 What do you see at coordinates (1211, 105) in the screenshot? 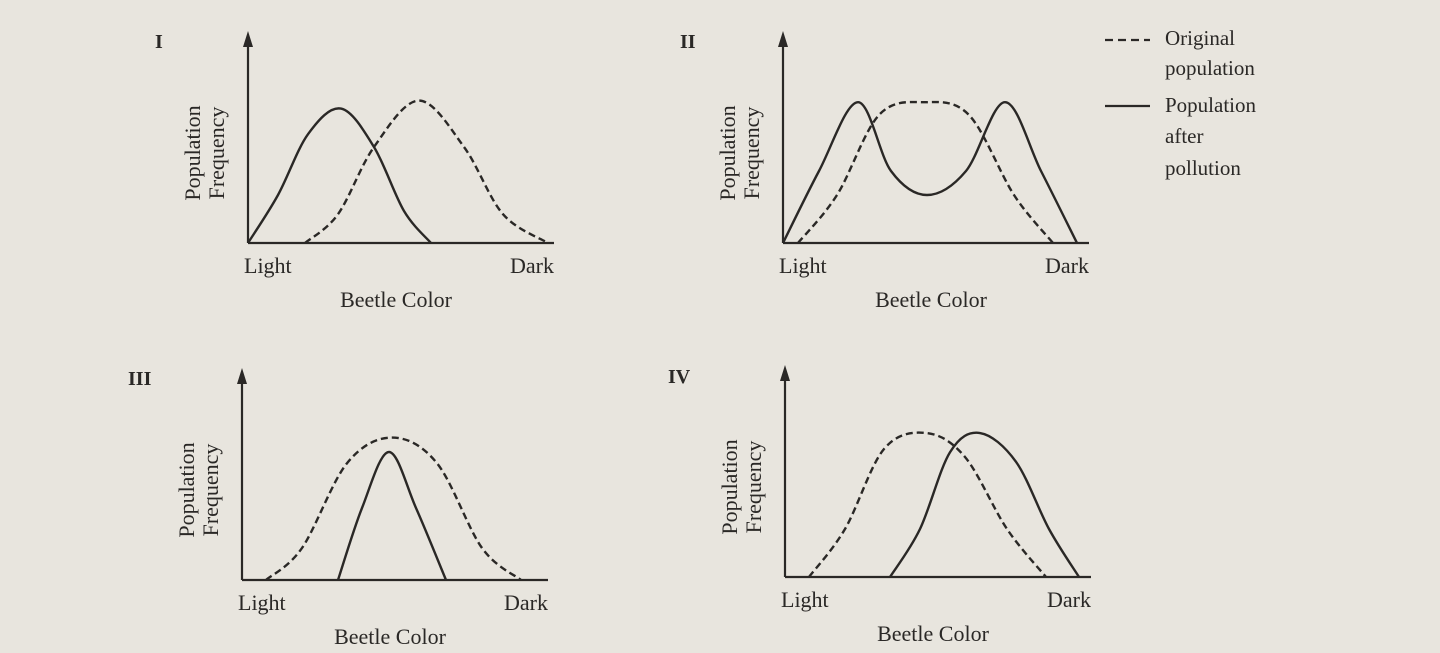
I see `legend-after-line1: Population` at bounding box center [1211, 105].